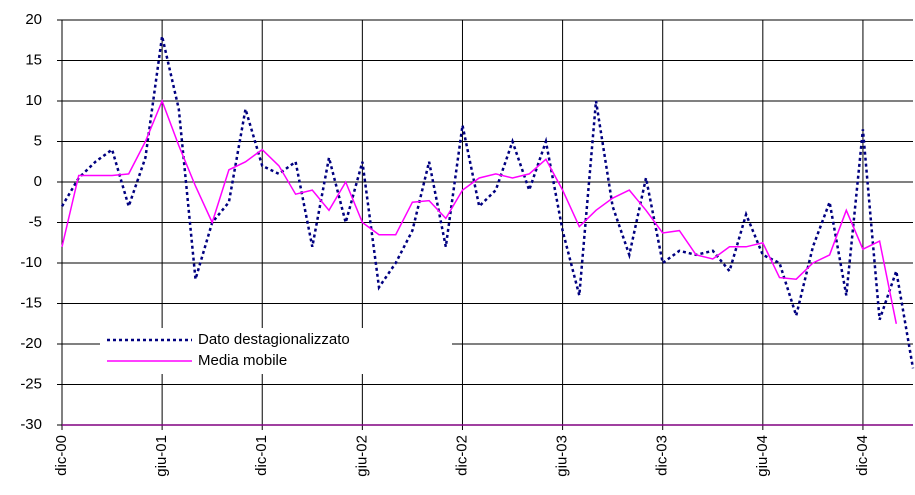  I want to click on x-tick-label: giu-04, so click(762, 456).